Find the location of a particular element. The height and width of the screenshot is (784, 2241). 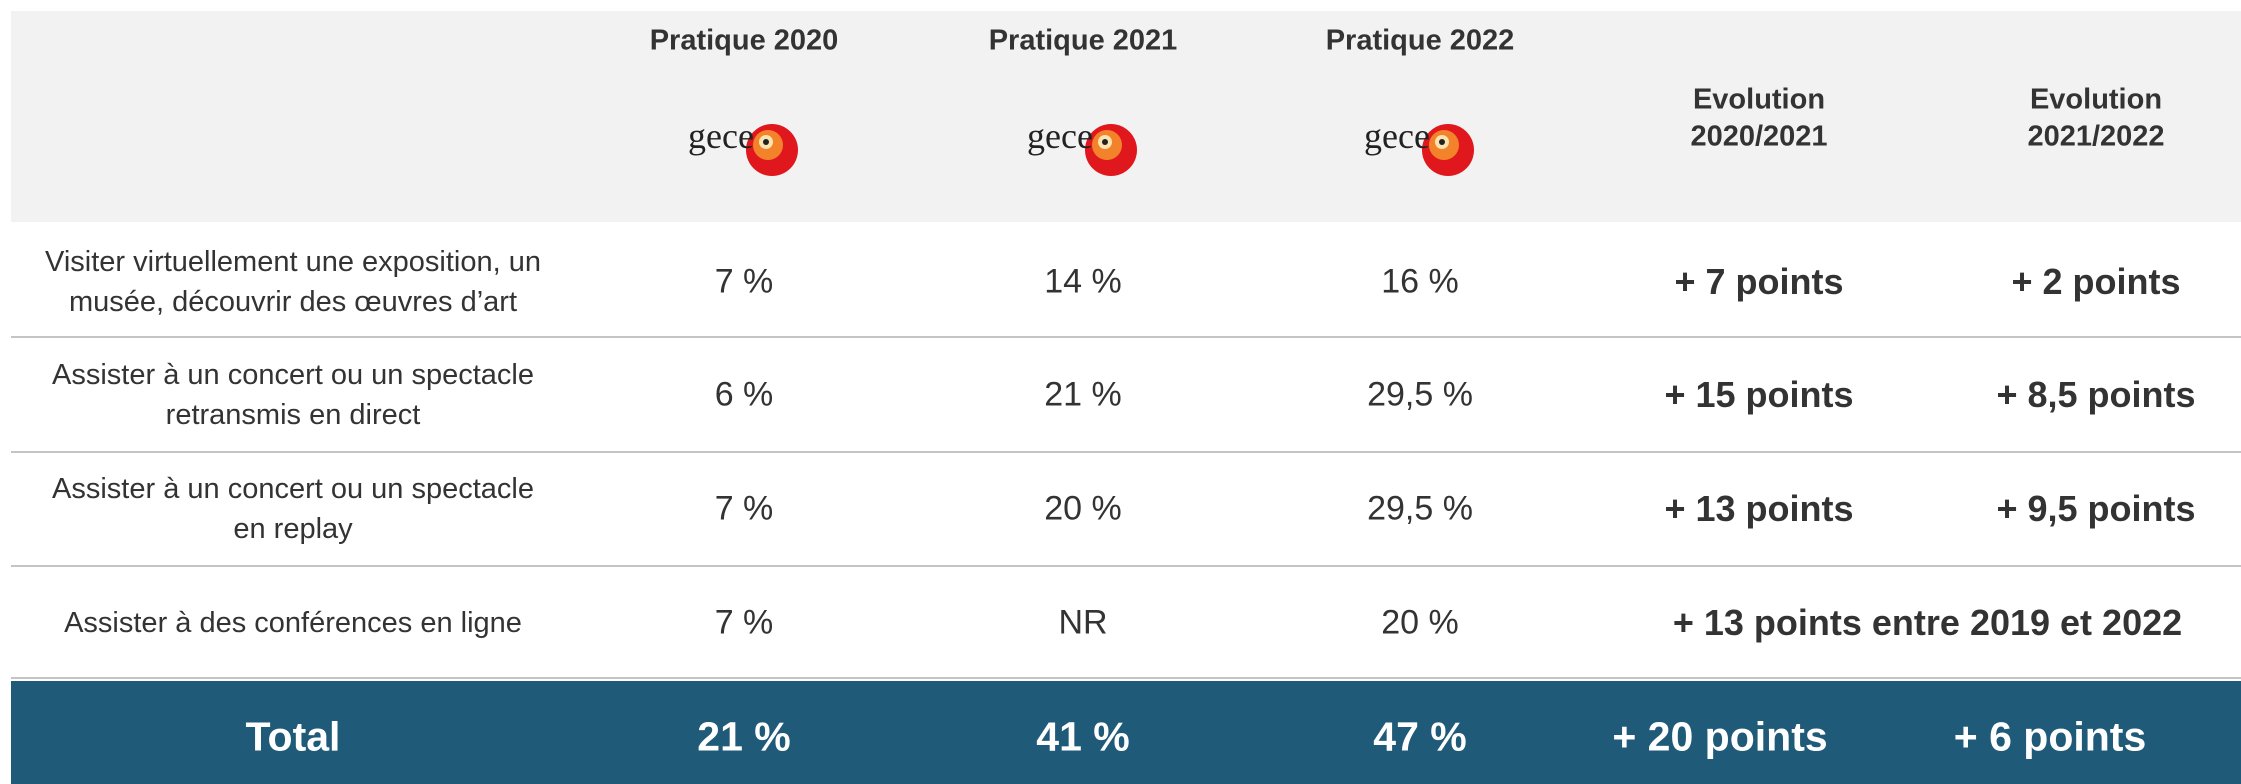

total-cell: + 20 points is located at coordinates (1720, 736).